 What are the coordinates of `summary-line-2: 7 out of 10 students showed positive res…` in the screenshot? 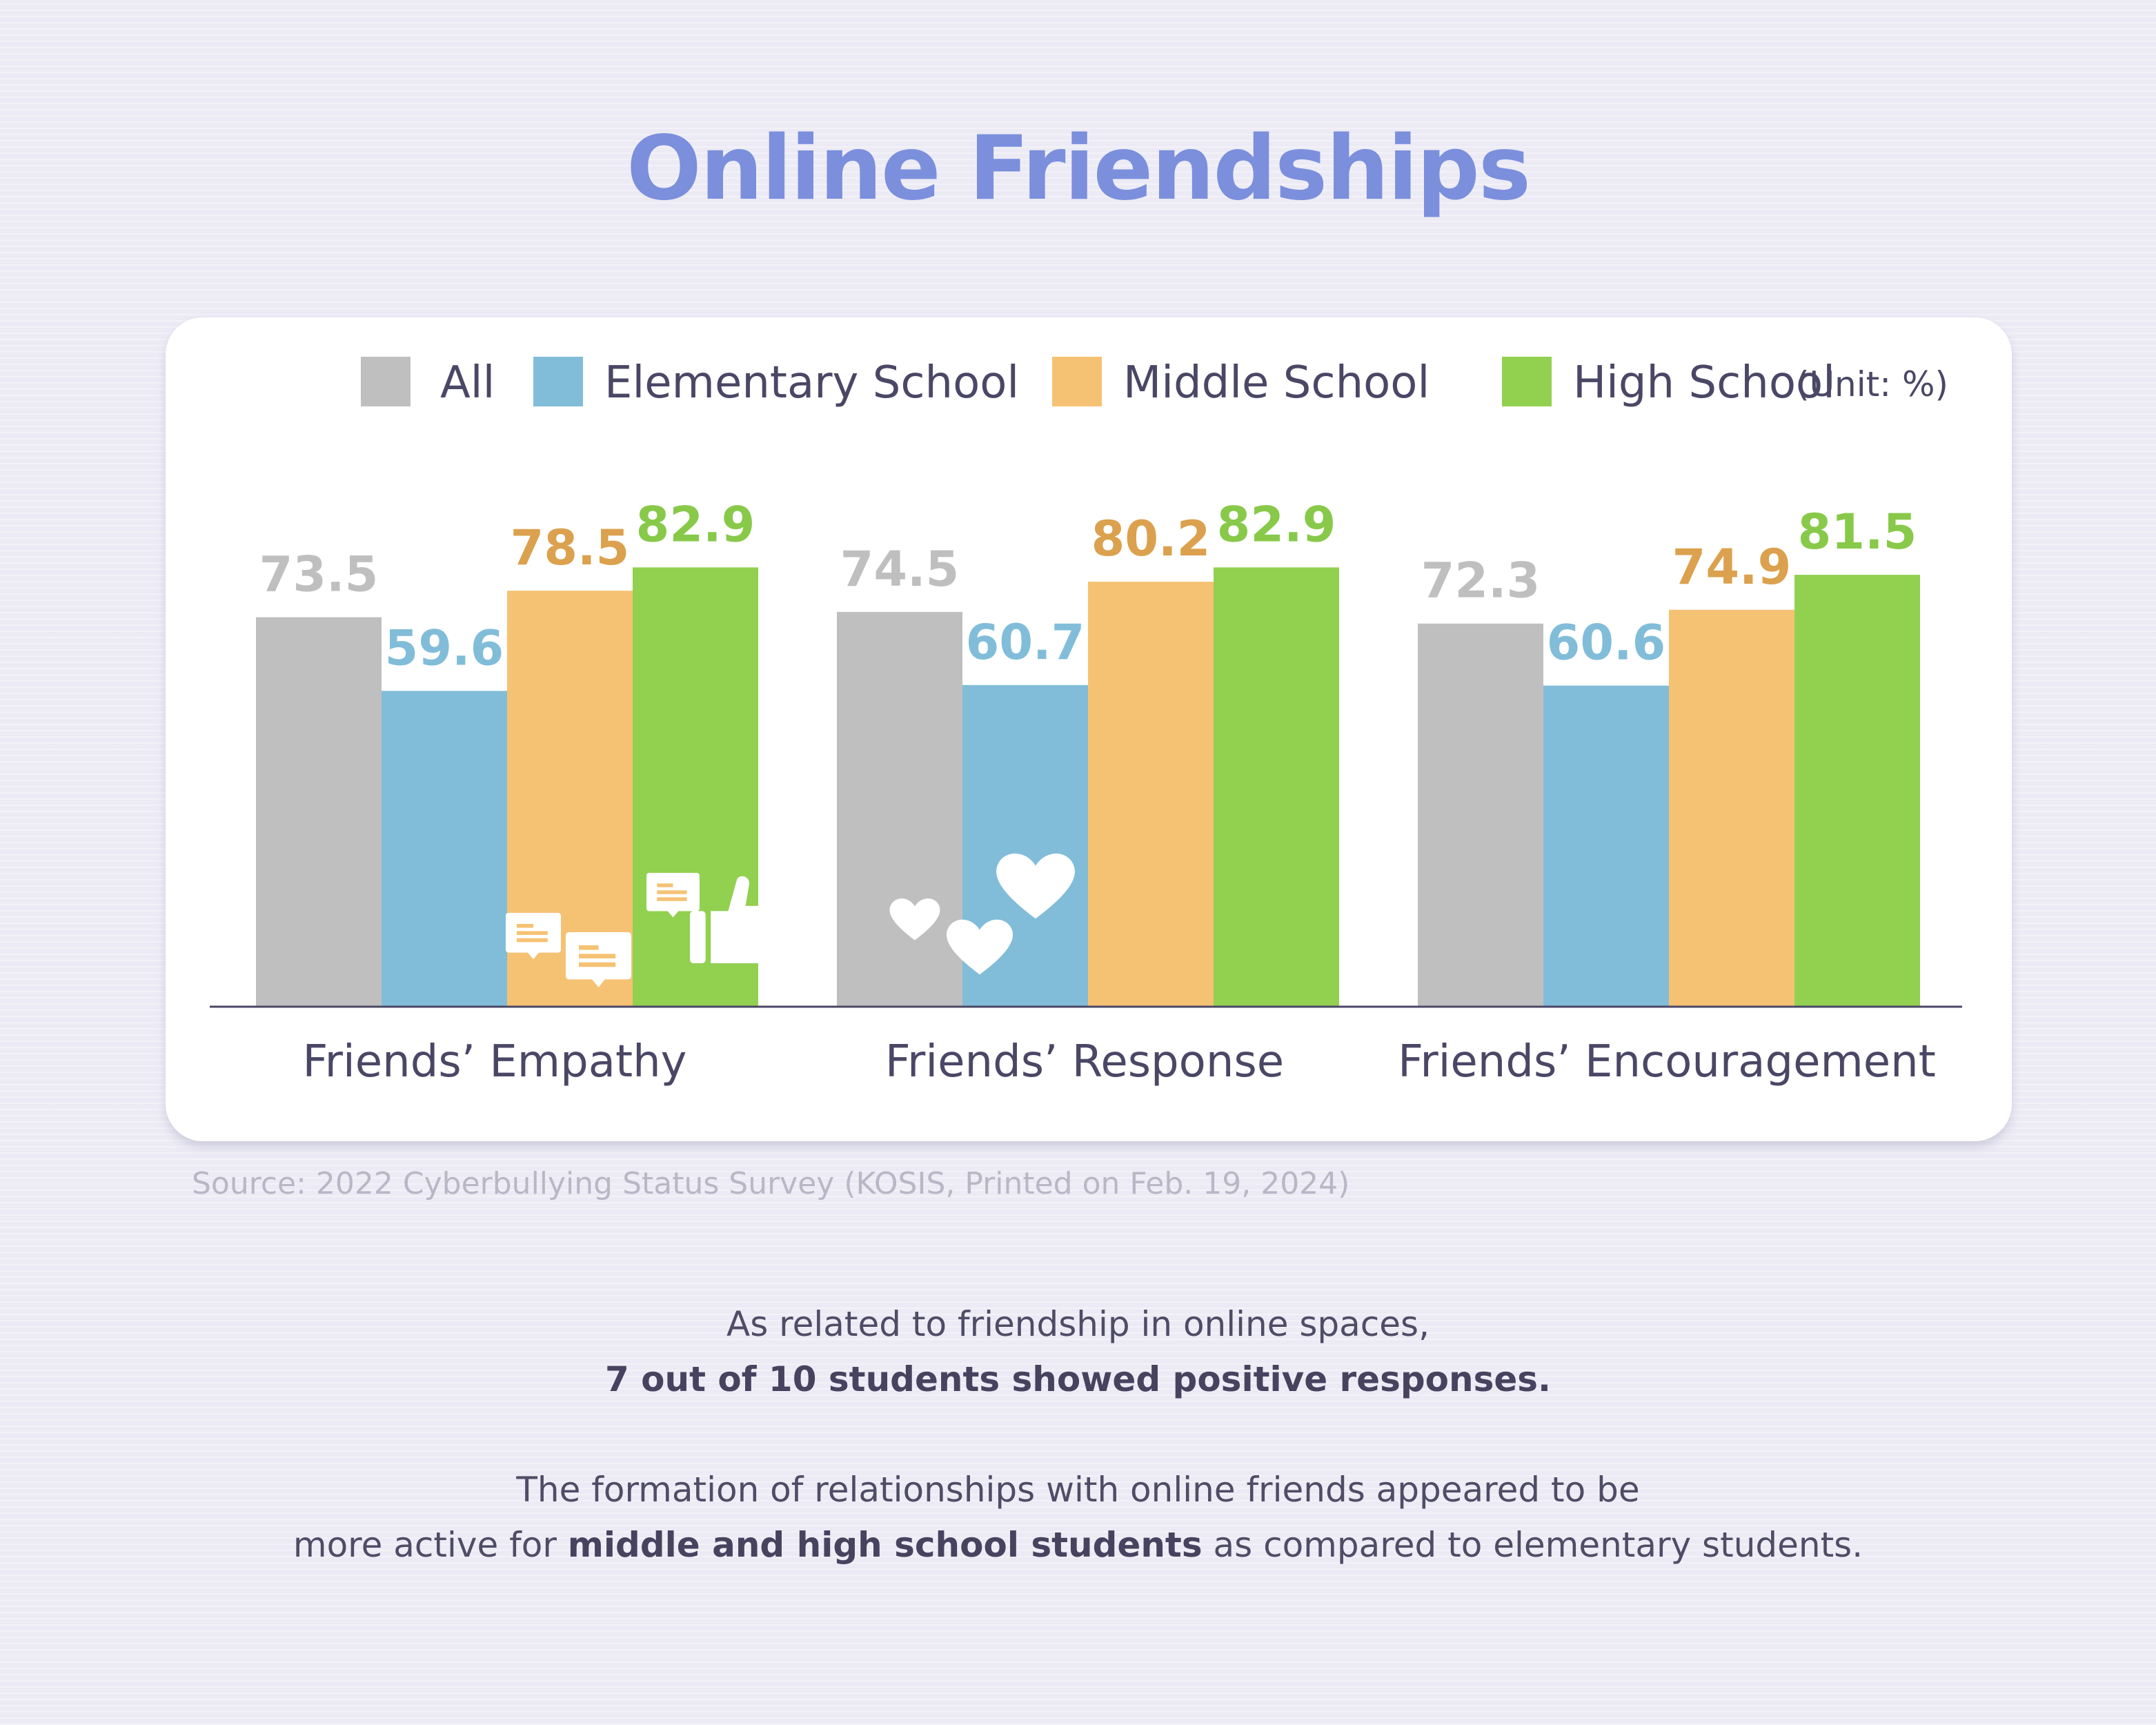 It's located at (1078, 1379).